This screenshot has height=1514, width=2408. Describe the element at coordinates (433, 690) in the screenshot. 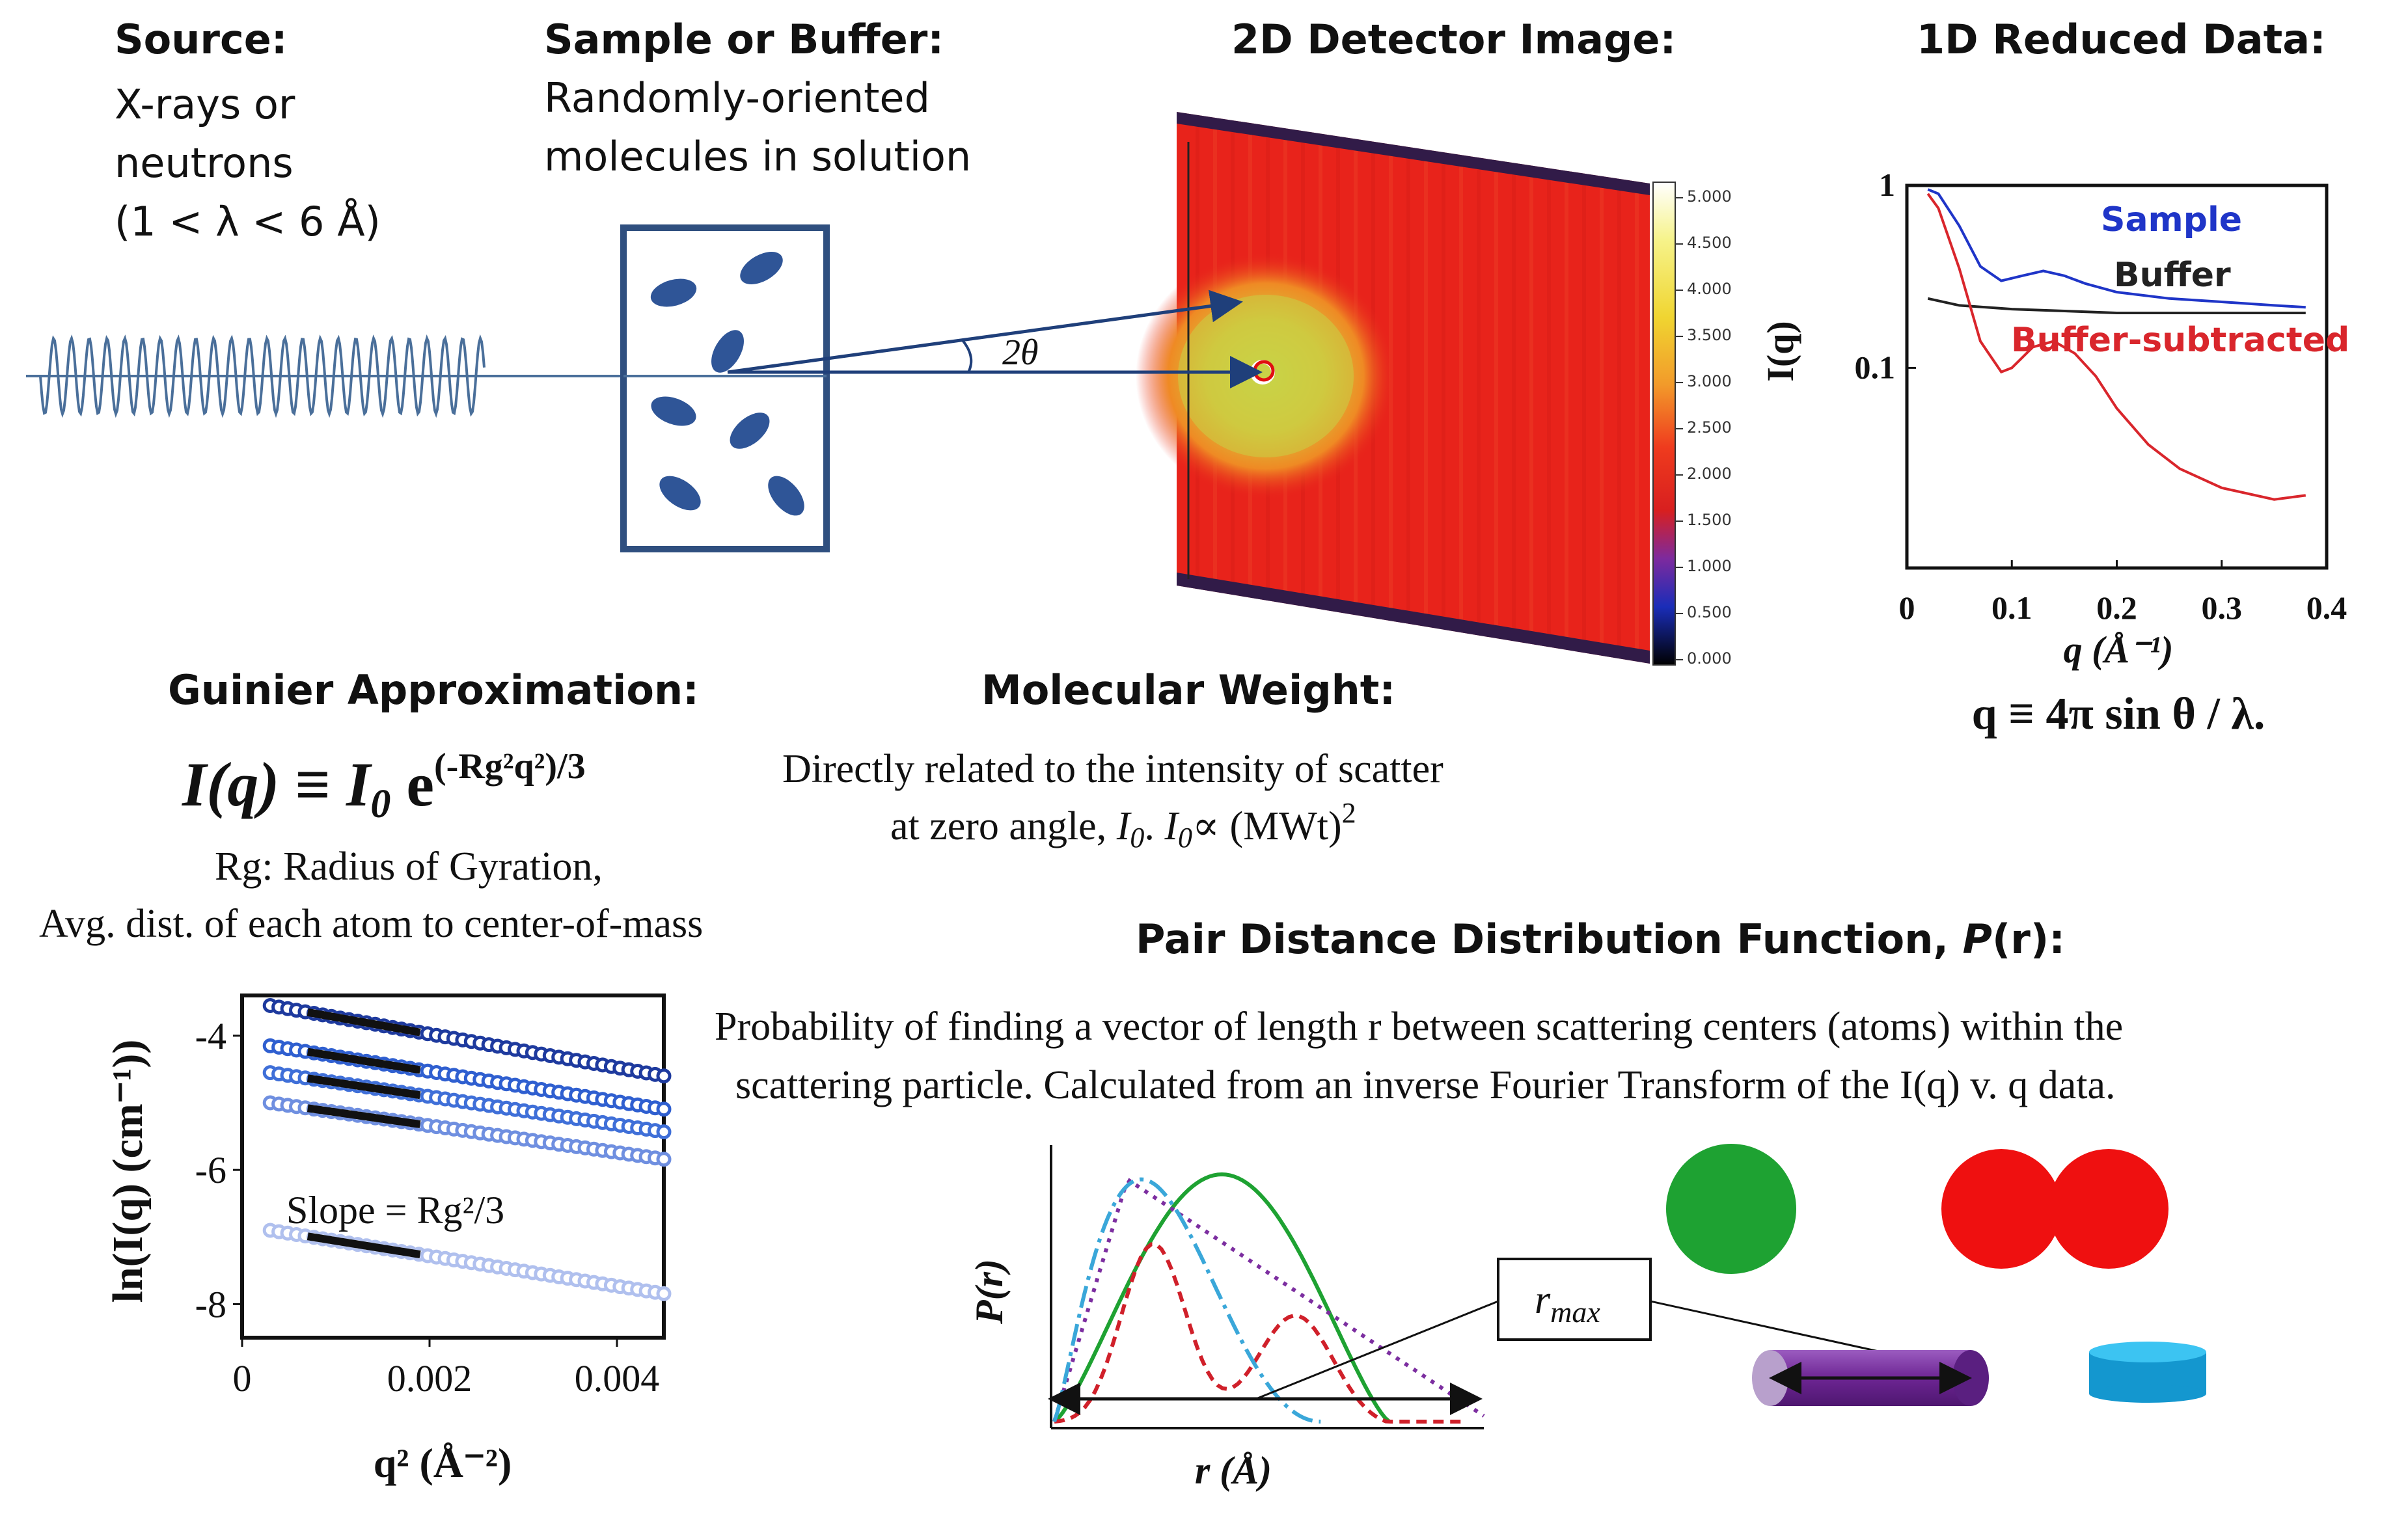

I see `guinier-heading: Guinier Approximation:` at that location.